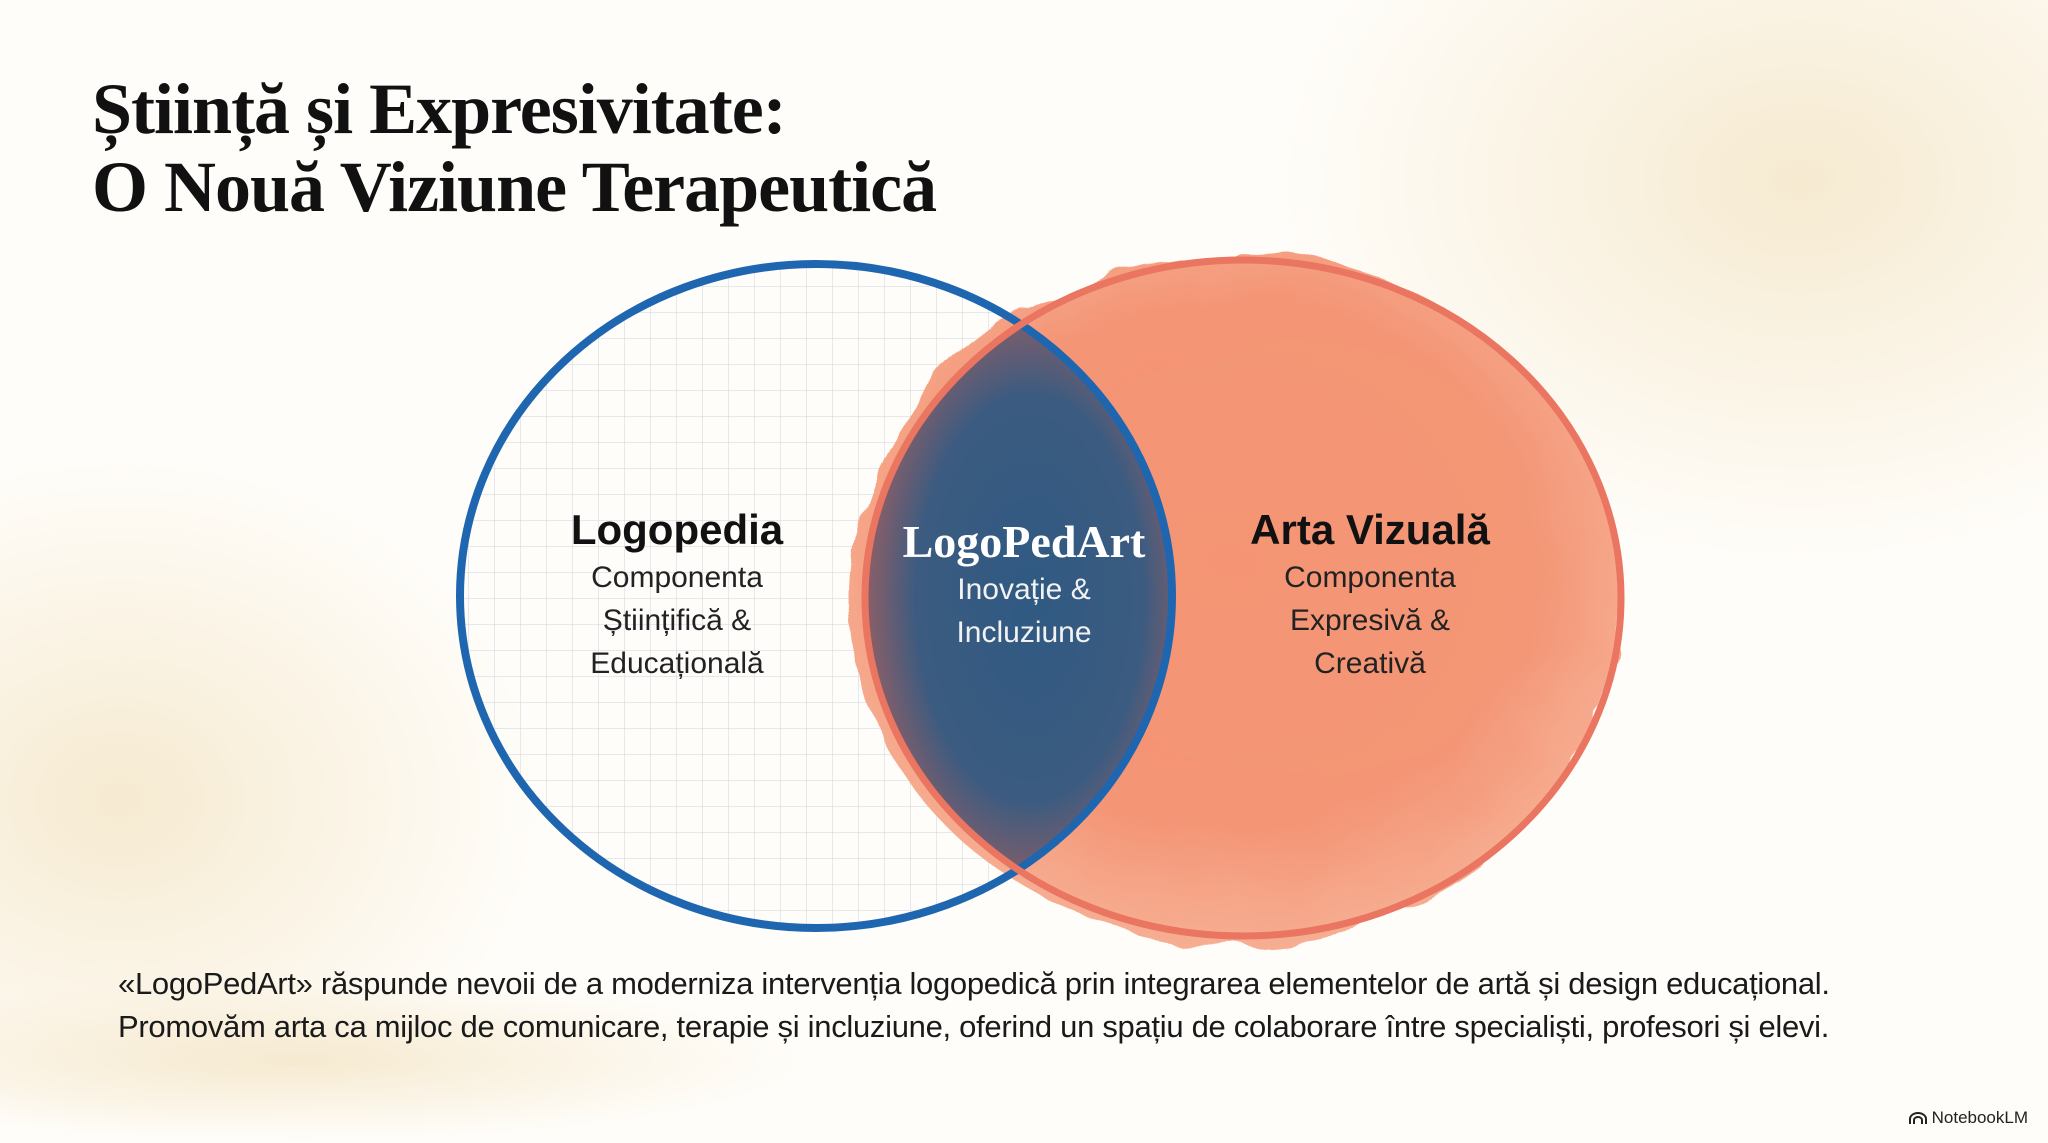 This screenshot has height=1143, width=2048. Describe the element at coordinates (1024, 632) in the screenshot. I see `venn-center-line: Incluziune` at that location.